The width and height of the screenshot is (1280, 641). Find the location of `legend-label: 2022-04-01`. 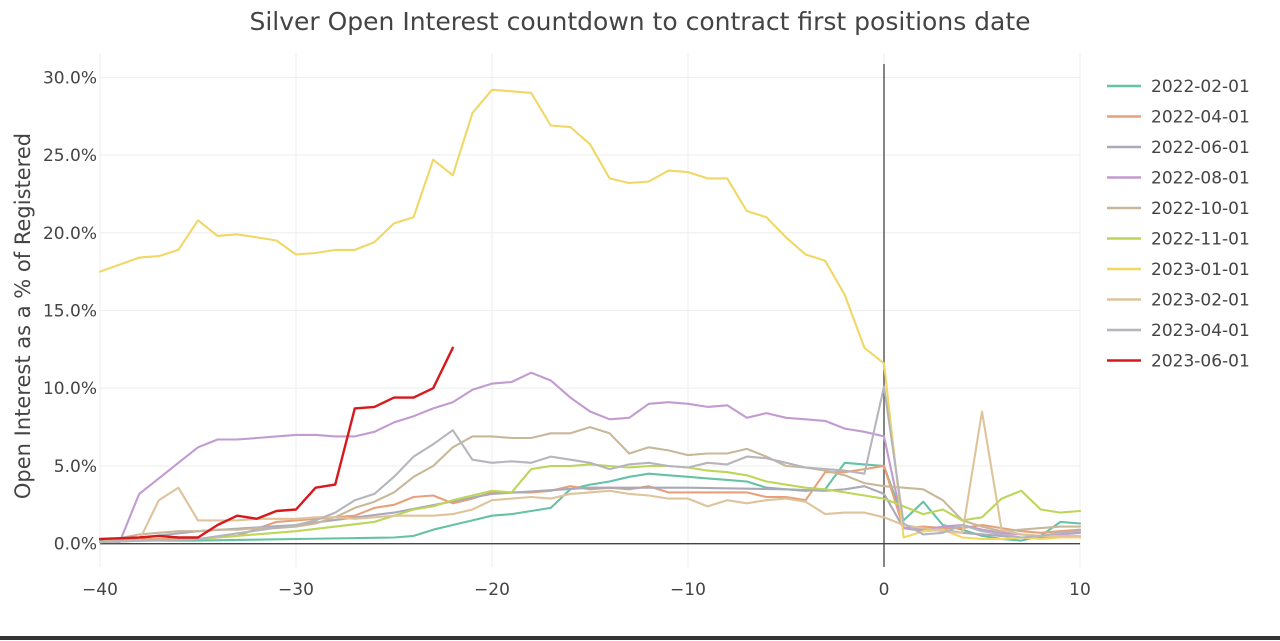

legend-label: 2022-04-01 is located at coordinates (1200, 118).